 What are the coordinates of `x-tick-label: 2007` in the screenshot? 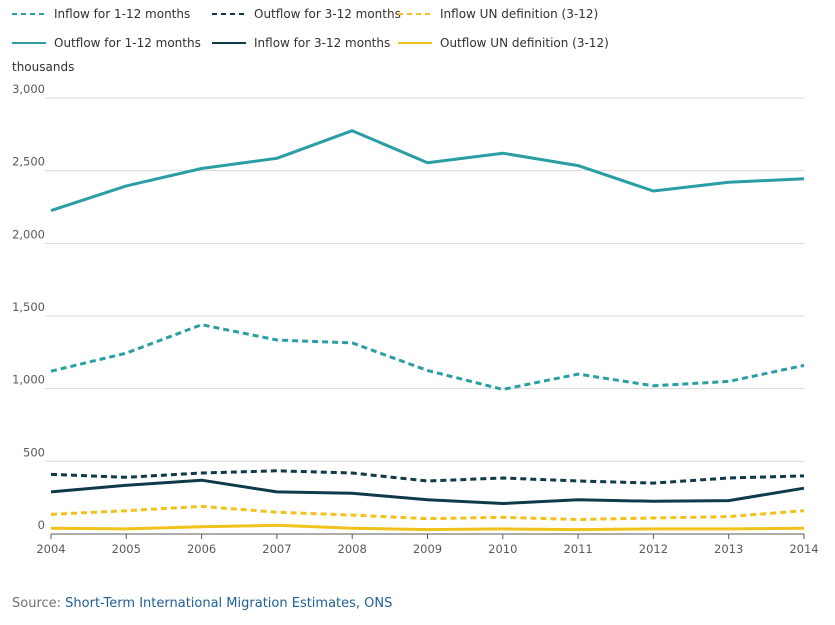 It's located at (276, 549).